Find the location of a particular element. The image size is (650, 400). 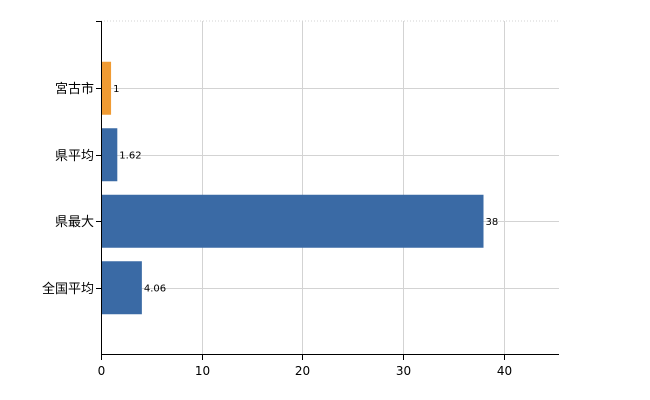

data-label-3: 38 is located at coordinates (492, 222).